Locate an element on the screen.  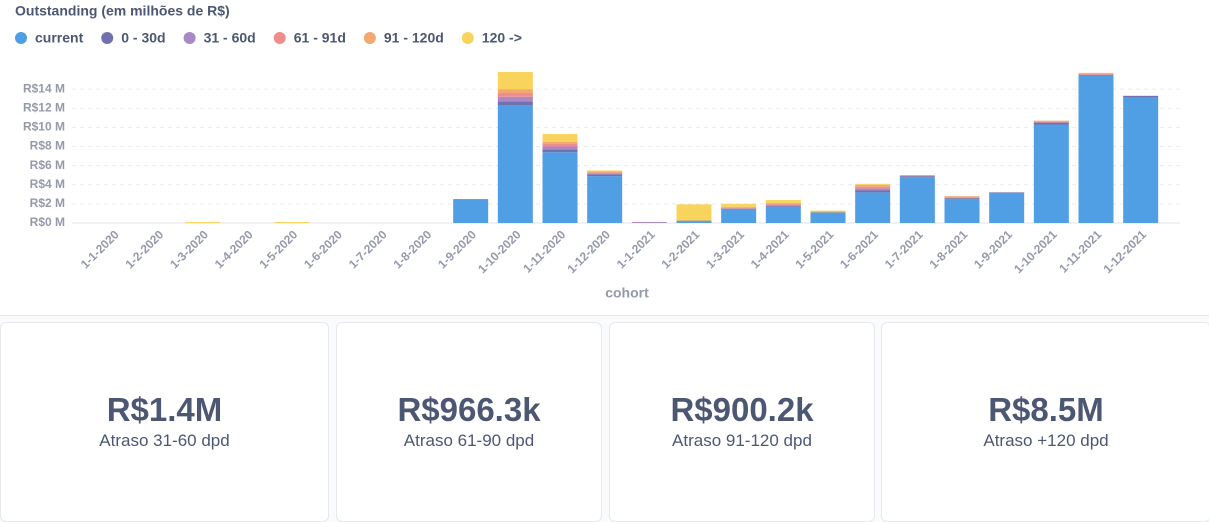
x-axis-label: cohort is located at coordinates (627, 293).